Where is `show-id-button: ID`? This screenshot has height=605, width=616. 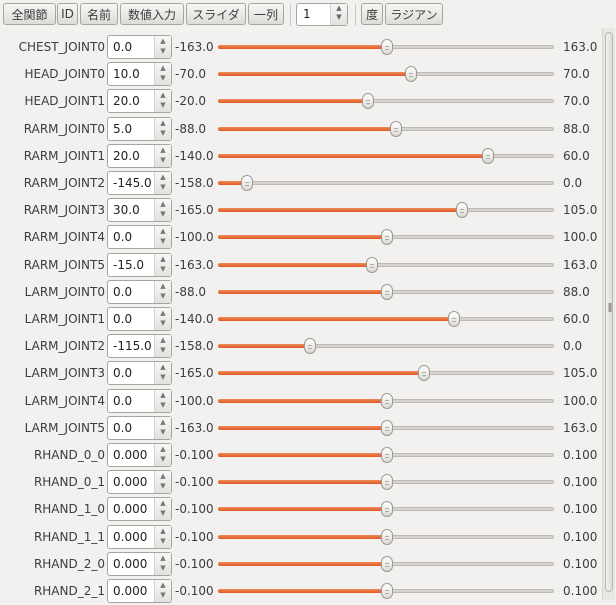 show-id-button: ID is located at coordinates (67, 14).